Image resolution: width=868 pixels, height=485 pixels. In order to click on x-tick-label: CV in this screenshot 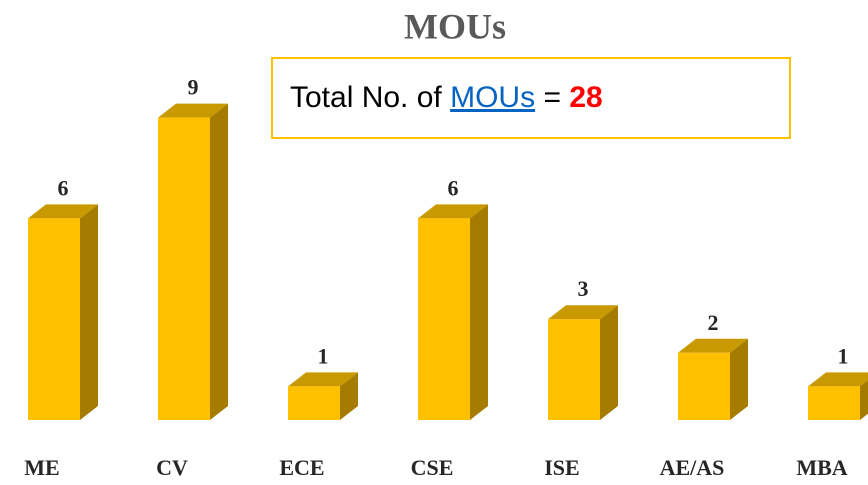, I will do `click(172, 467)`.